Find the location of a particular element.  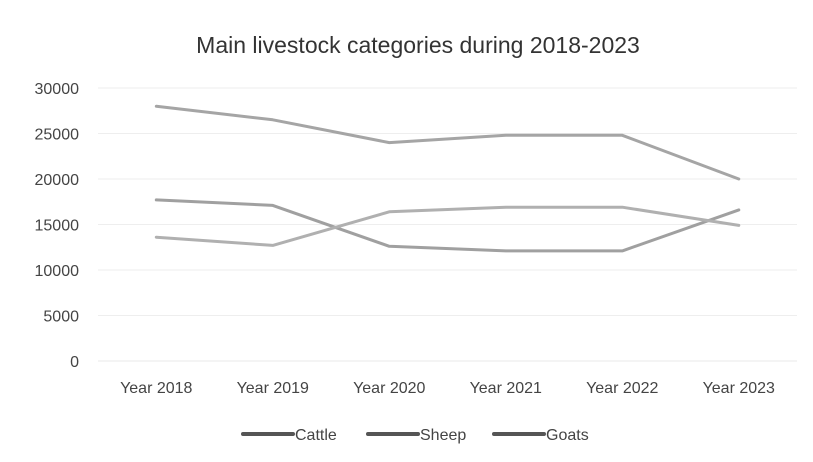

series-line-goats is located at coordinates (447, 226).